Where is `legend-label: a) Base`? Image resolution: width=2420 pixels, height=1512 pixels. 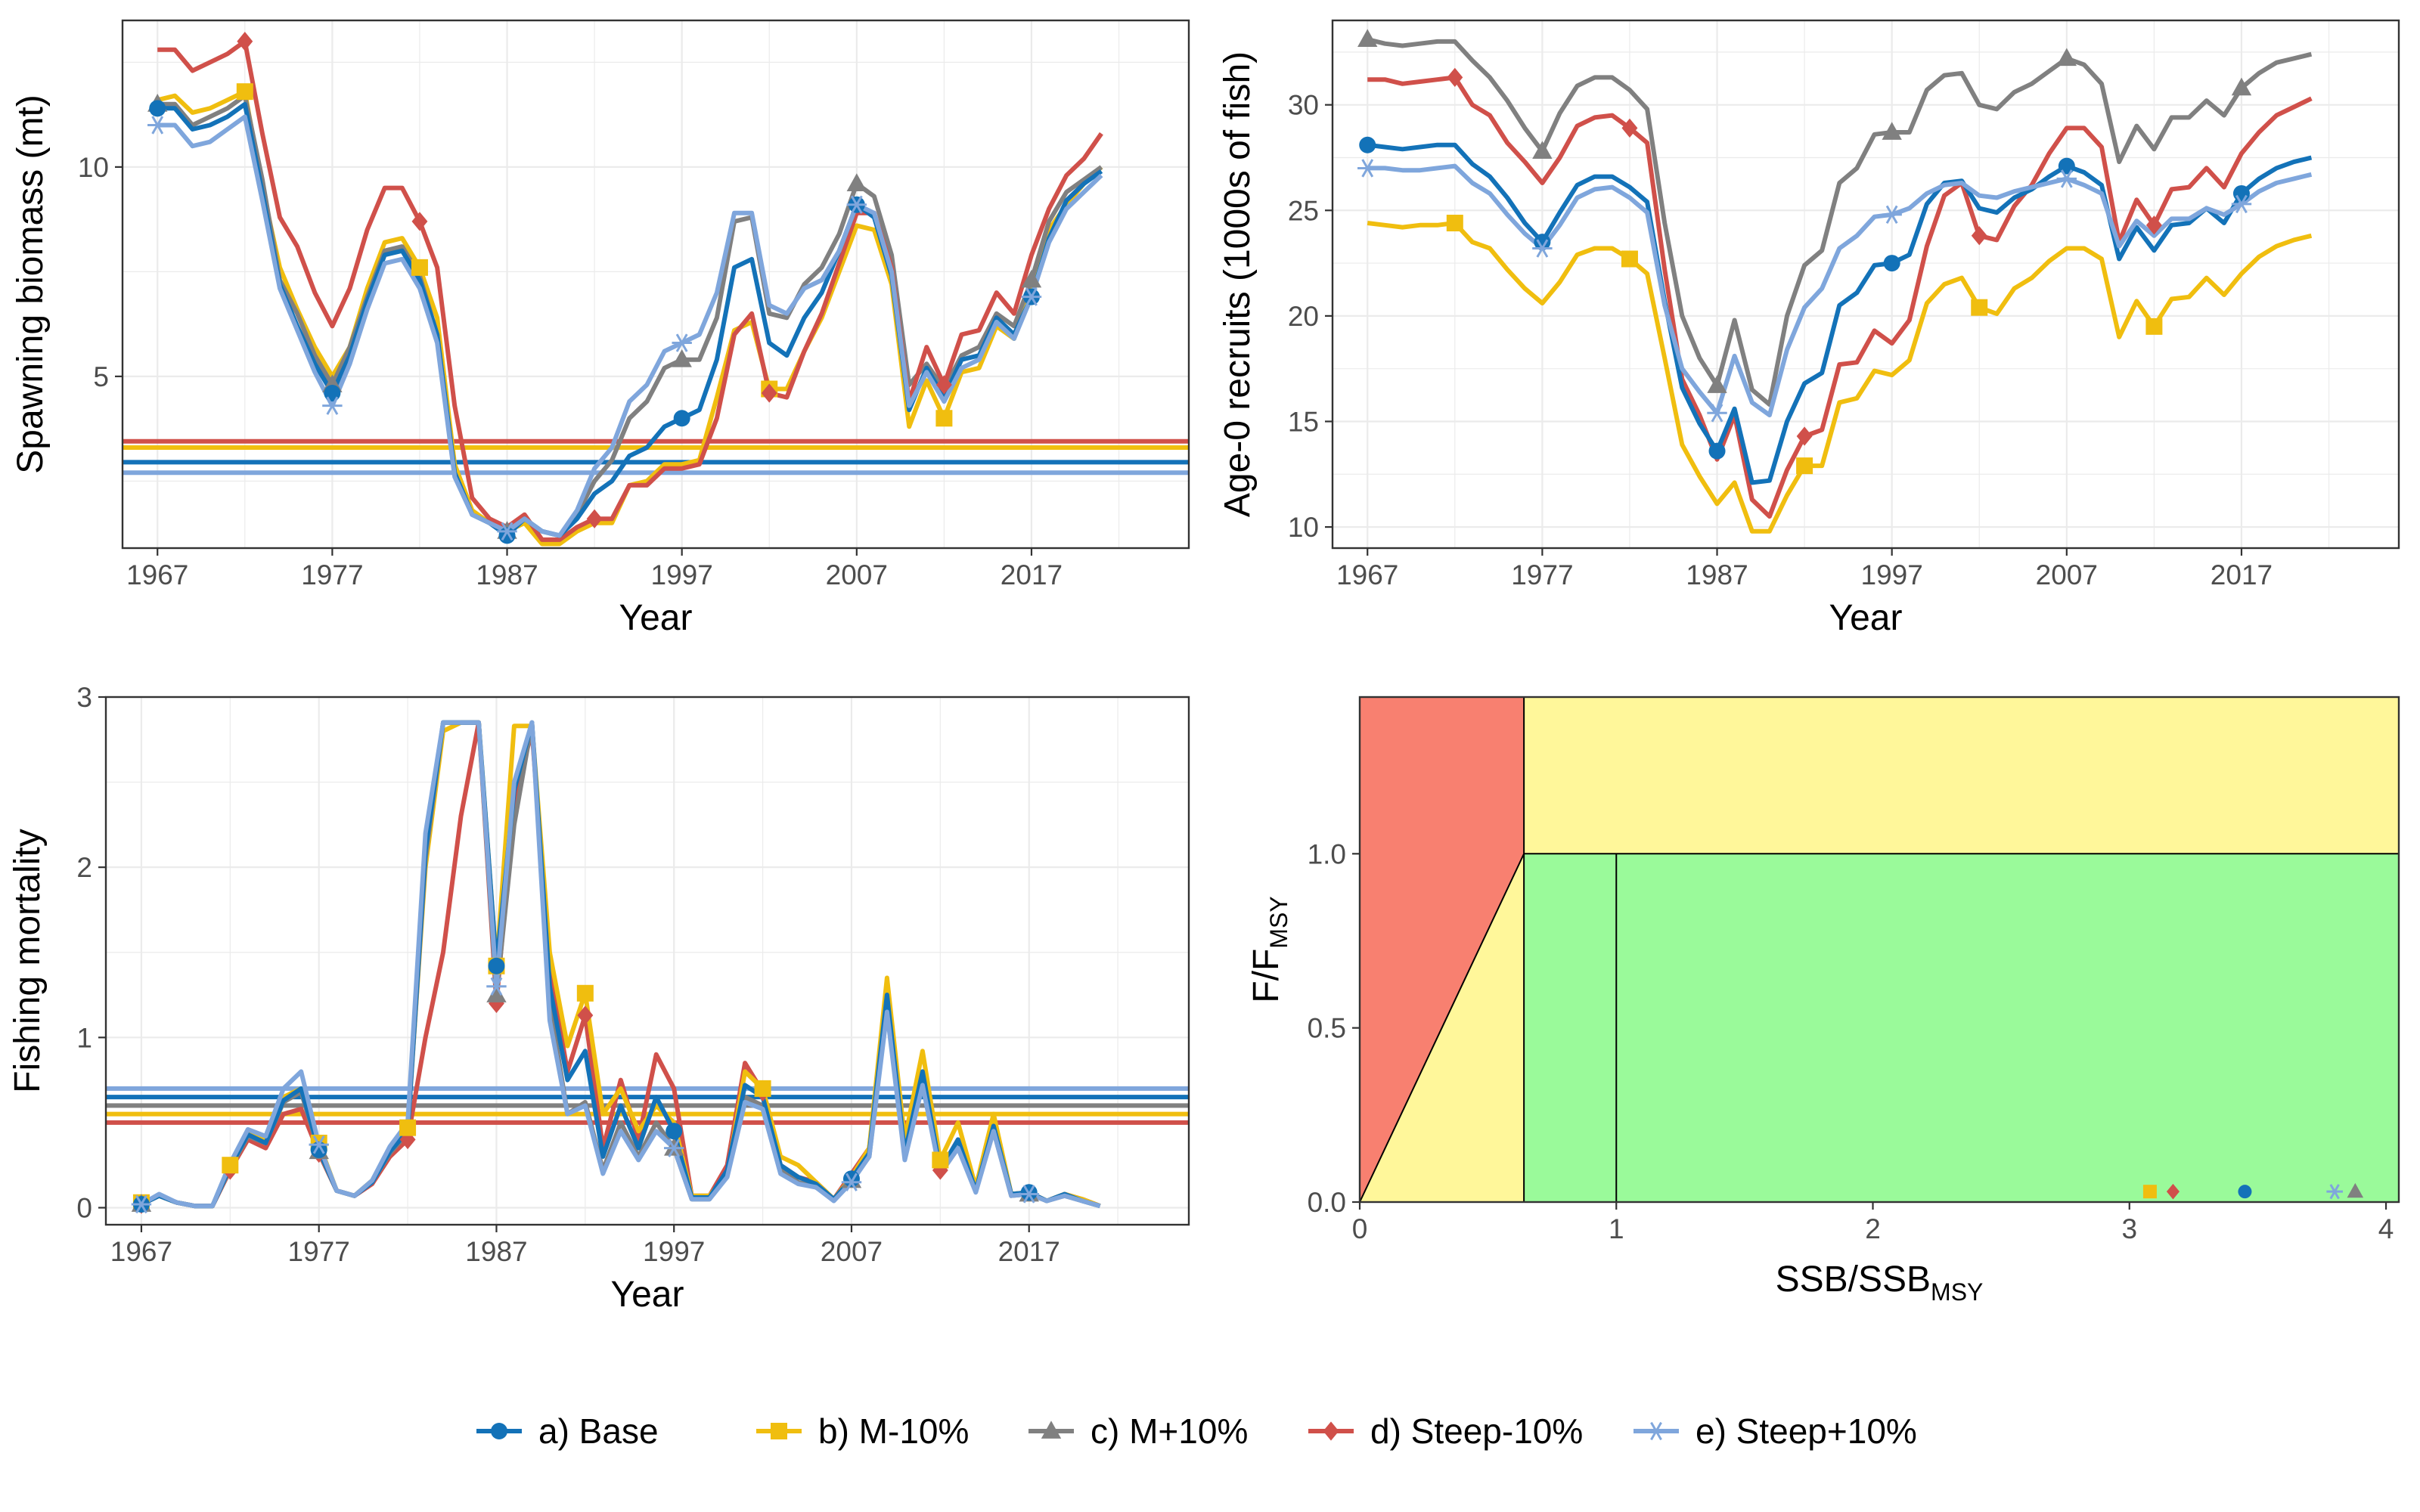 legend-label: a) Base is located at coordinates (598, 1431).